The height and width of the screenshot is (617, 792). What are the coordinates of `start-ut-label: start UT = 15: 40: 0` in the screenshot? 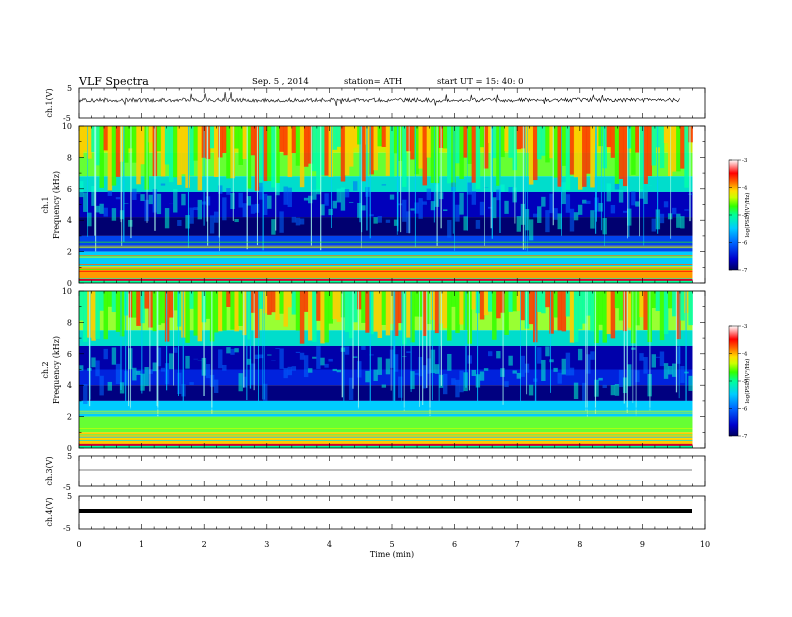 It's located at (480, 82).